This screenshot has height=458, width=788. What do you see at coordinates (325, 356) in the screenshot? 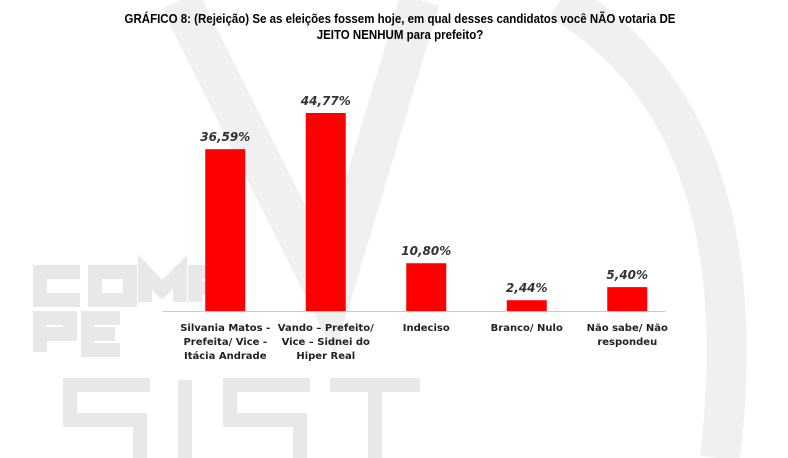
I see `category-label: Hiper Real` at bounding box center [325, 356].